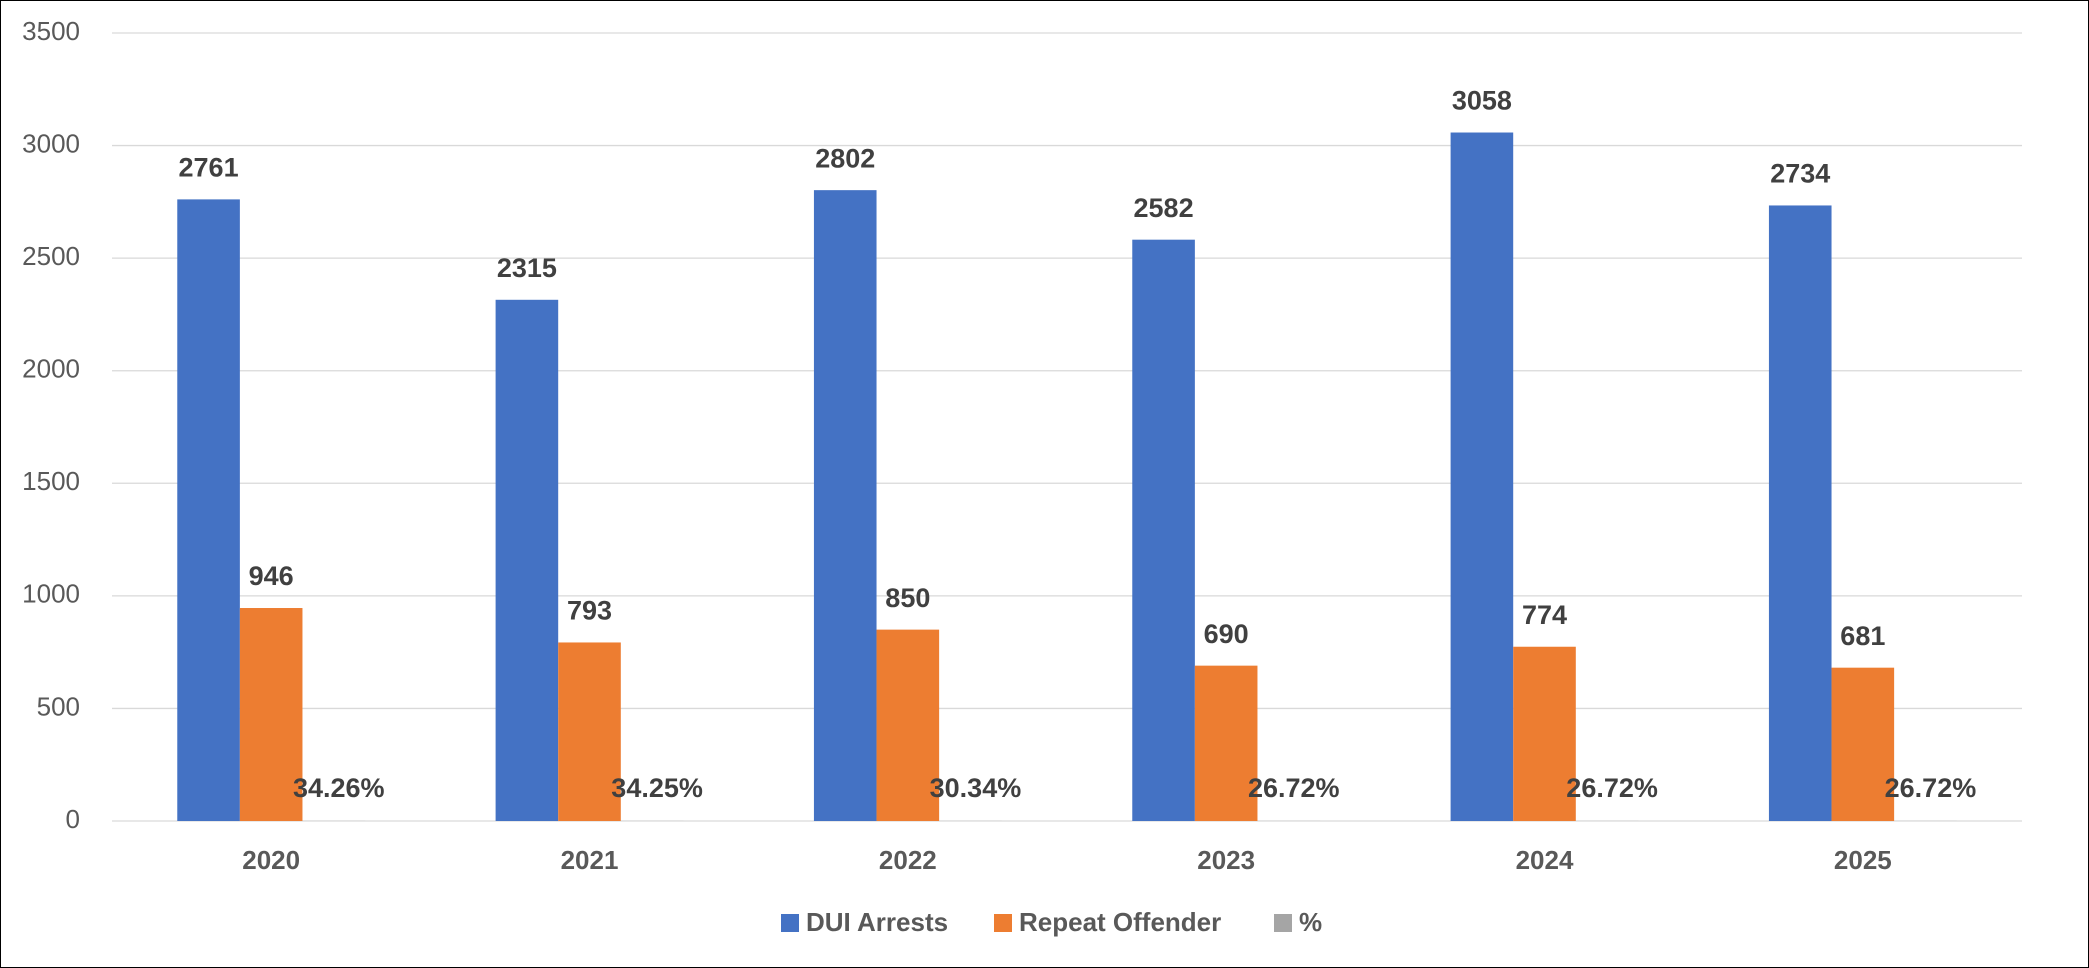 Image resolution: width=2089 pixels, height=968 pixels. I want to click on x-tick-label: 2022, so click(908, 860).